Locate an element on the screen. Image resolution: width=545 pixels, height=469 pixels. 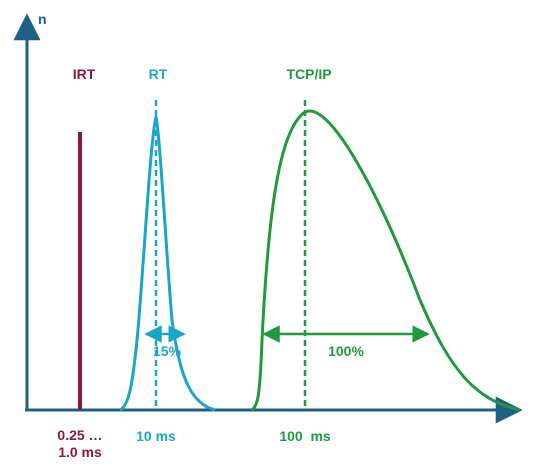
rt-width-label: 15% is located at coordinates (167, 351).